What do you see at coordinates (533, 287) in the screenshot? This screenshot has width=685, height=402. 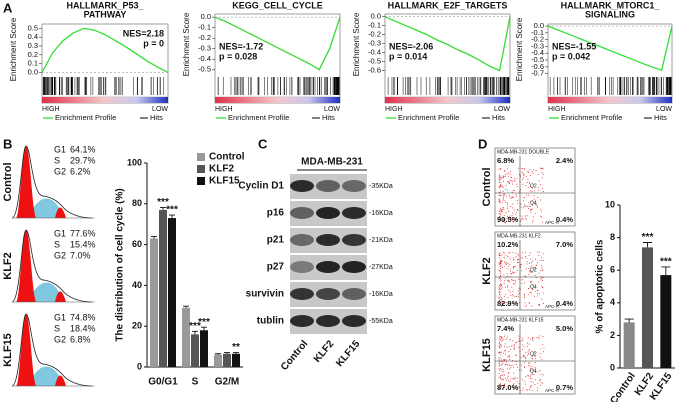 I see `quadrant-name: Q4` at bounding box center [533, 287].